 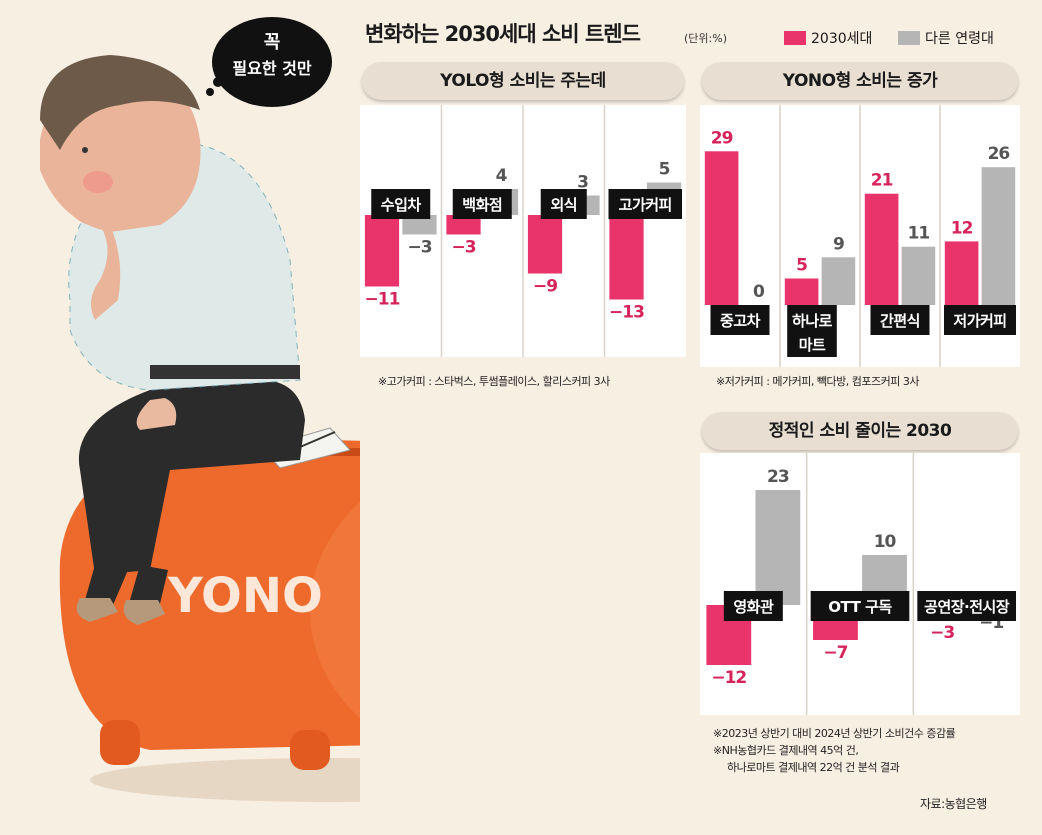 What do you see at coordinates (759, 292) in the screenshot?
I see `value-label-other-cat0: 0` at bounding box center [759, 292].